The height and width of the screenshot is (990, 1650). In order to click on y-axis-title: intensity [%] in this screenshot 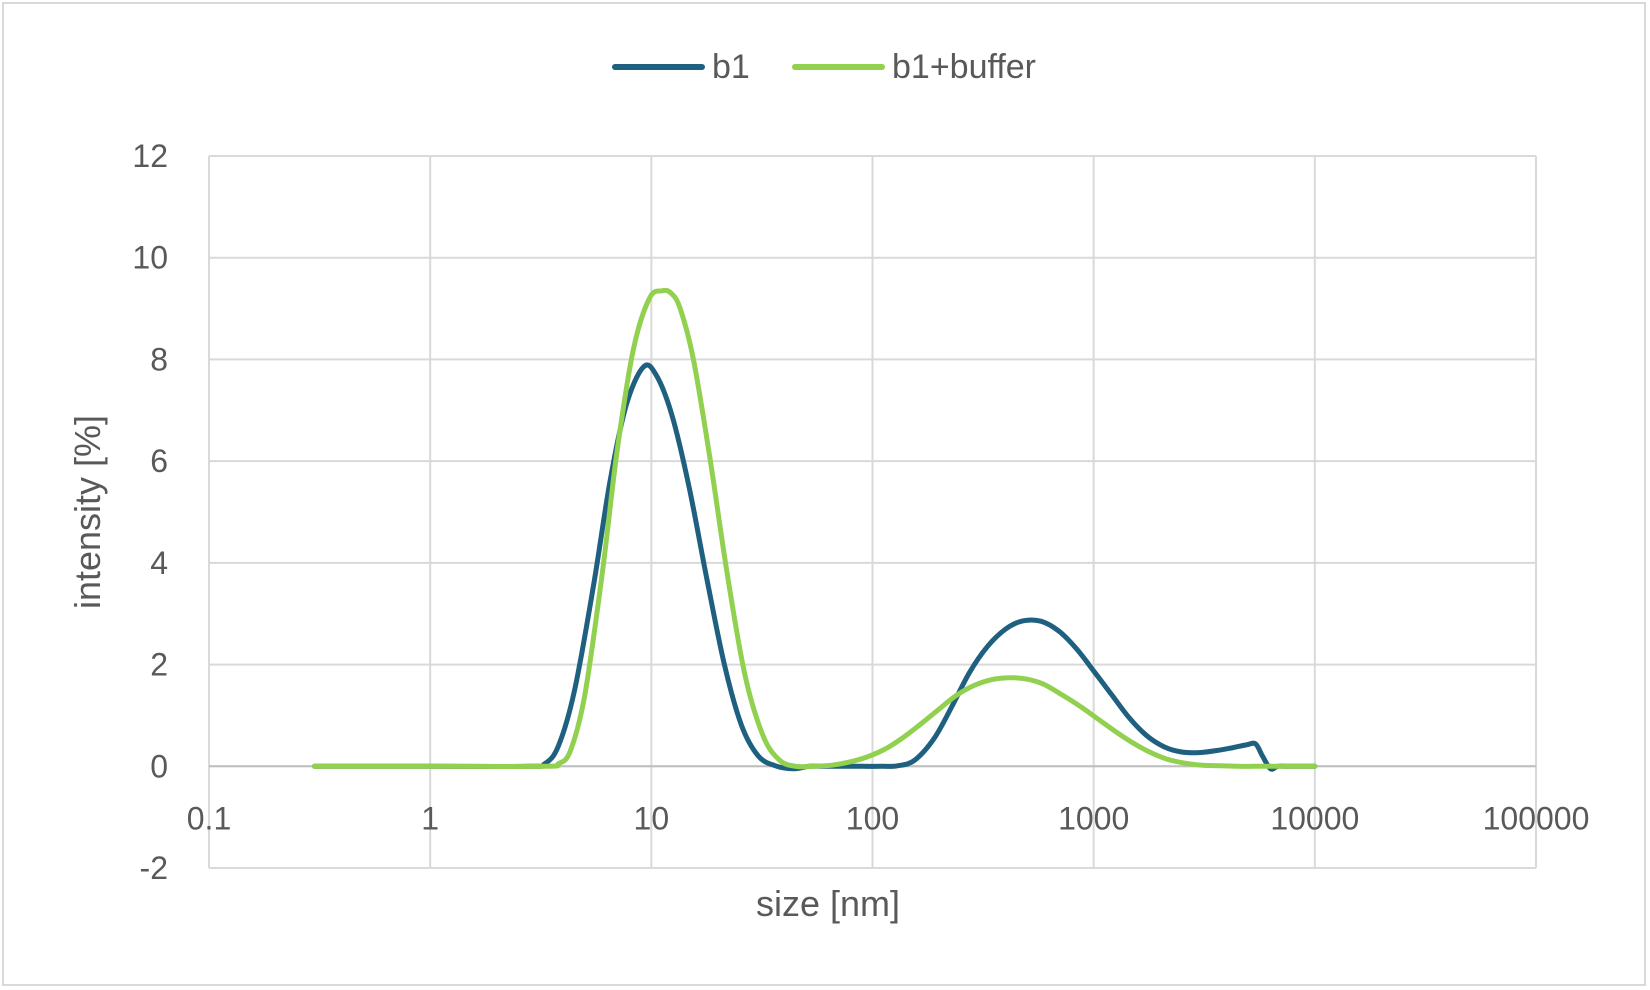, I will do `click(87, 512)`.